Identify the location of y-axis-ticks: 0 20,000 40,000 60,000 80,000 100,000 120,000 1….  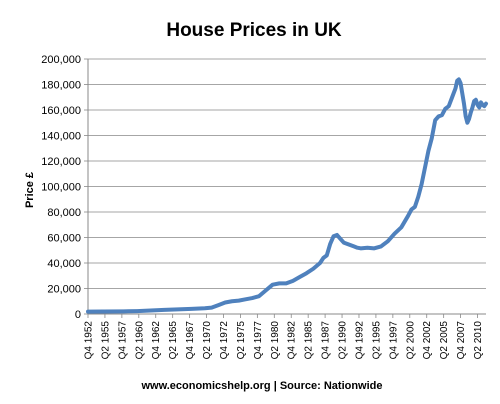
(64, 187).